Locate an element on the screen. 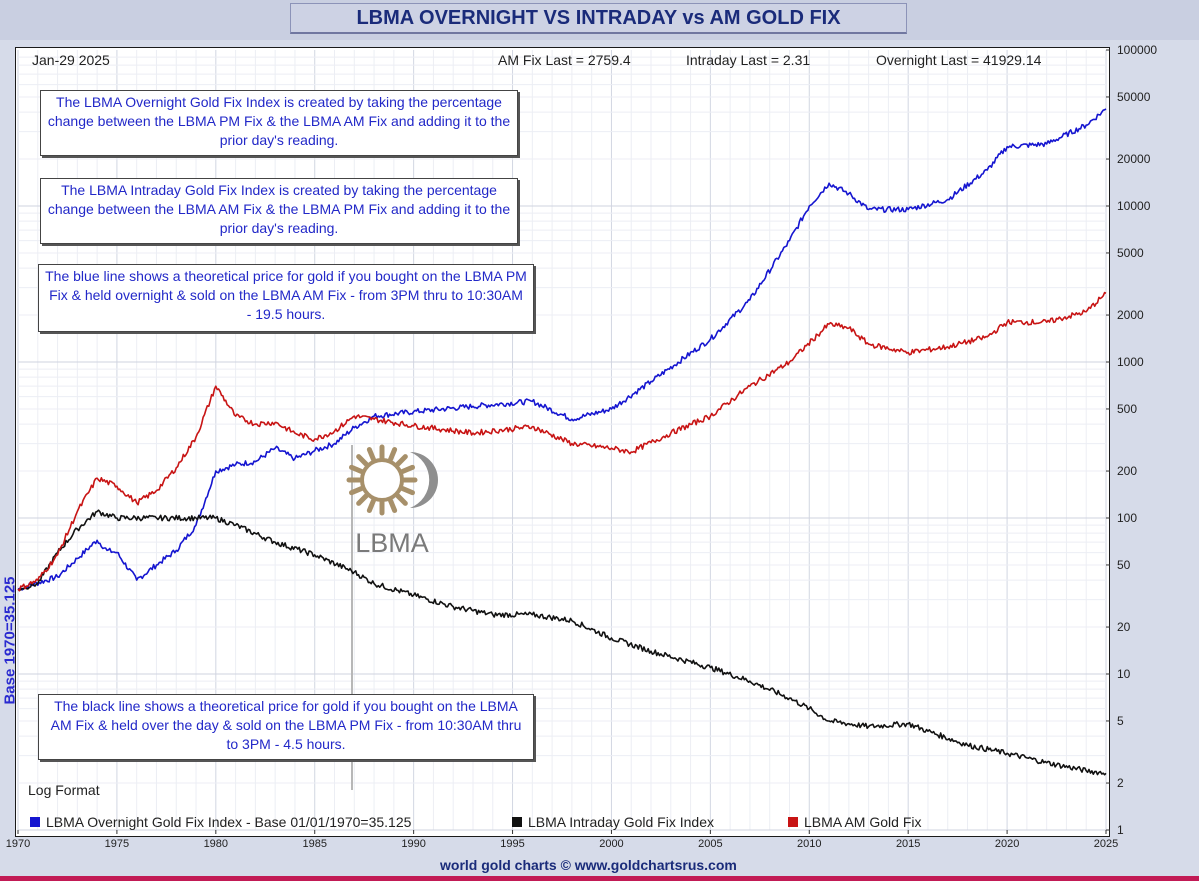  x-tick-label: 1980 is located at coordinates (216, 844).